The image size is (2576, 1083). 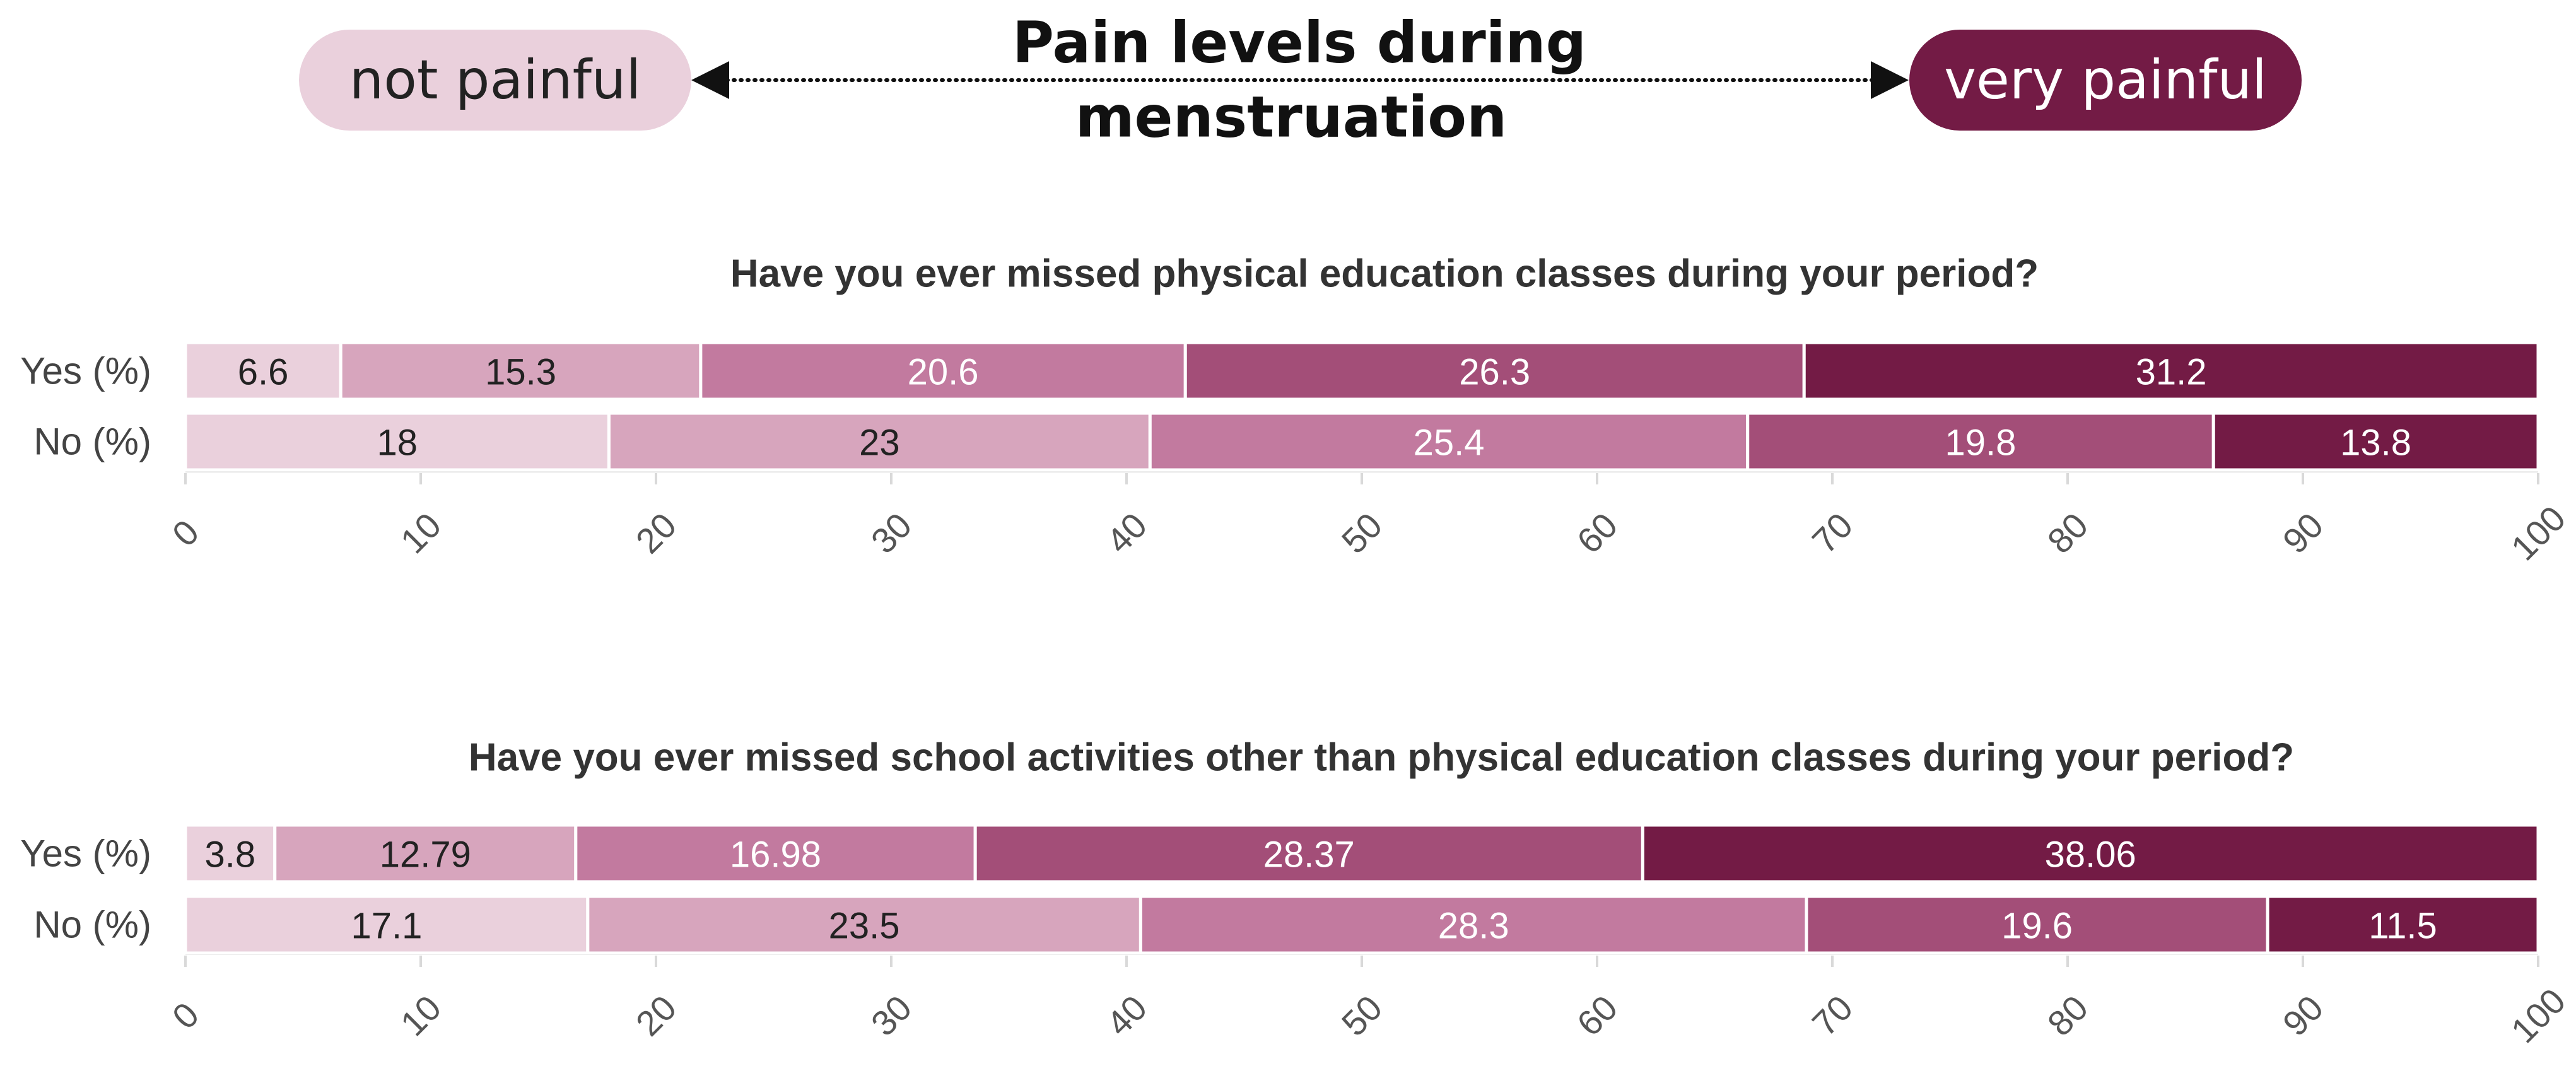 I want to click on bar-value-label: 38.06, so click(x=2090, y=854).